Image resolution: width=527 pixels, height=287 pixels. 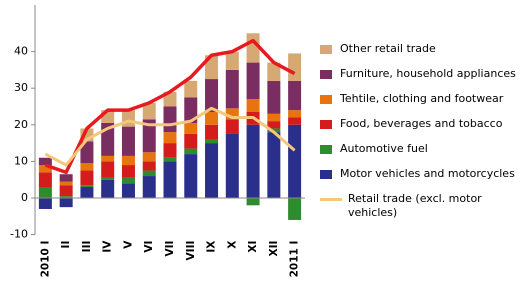 What do you see at coordinates (212, 247) in the screenshot?
I see `x-tick-label: IX` at bounding box center [212, 247].